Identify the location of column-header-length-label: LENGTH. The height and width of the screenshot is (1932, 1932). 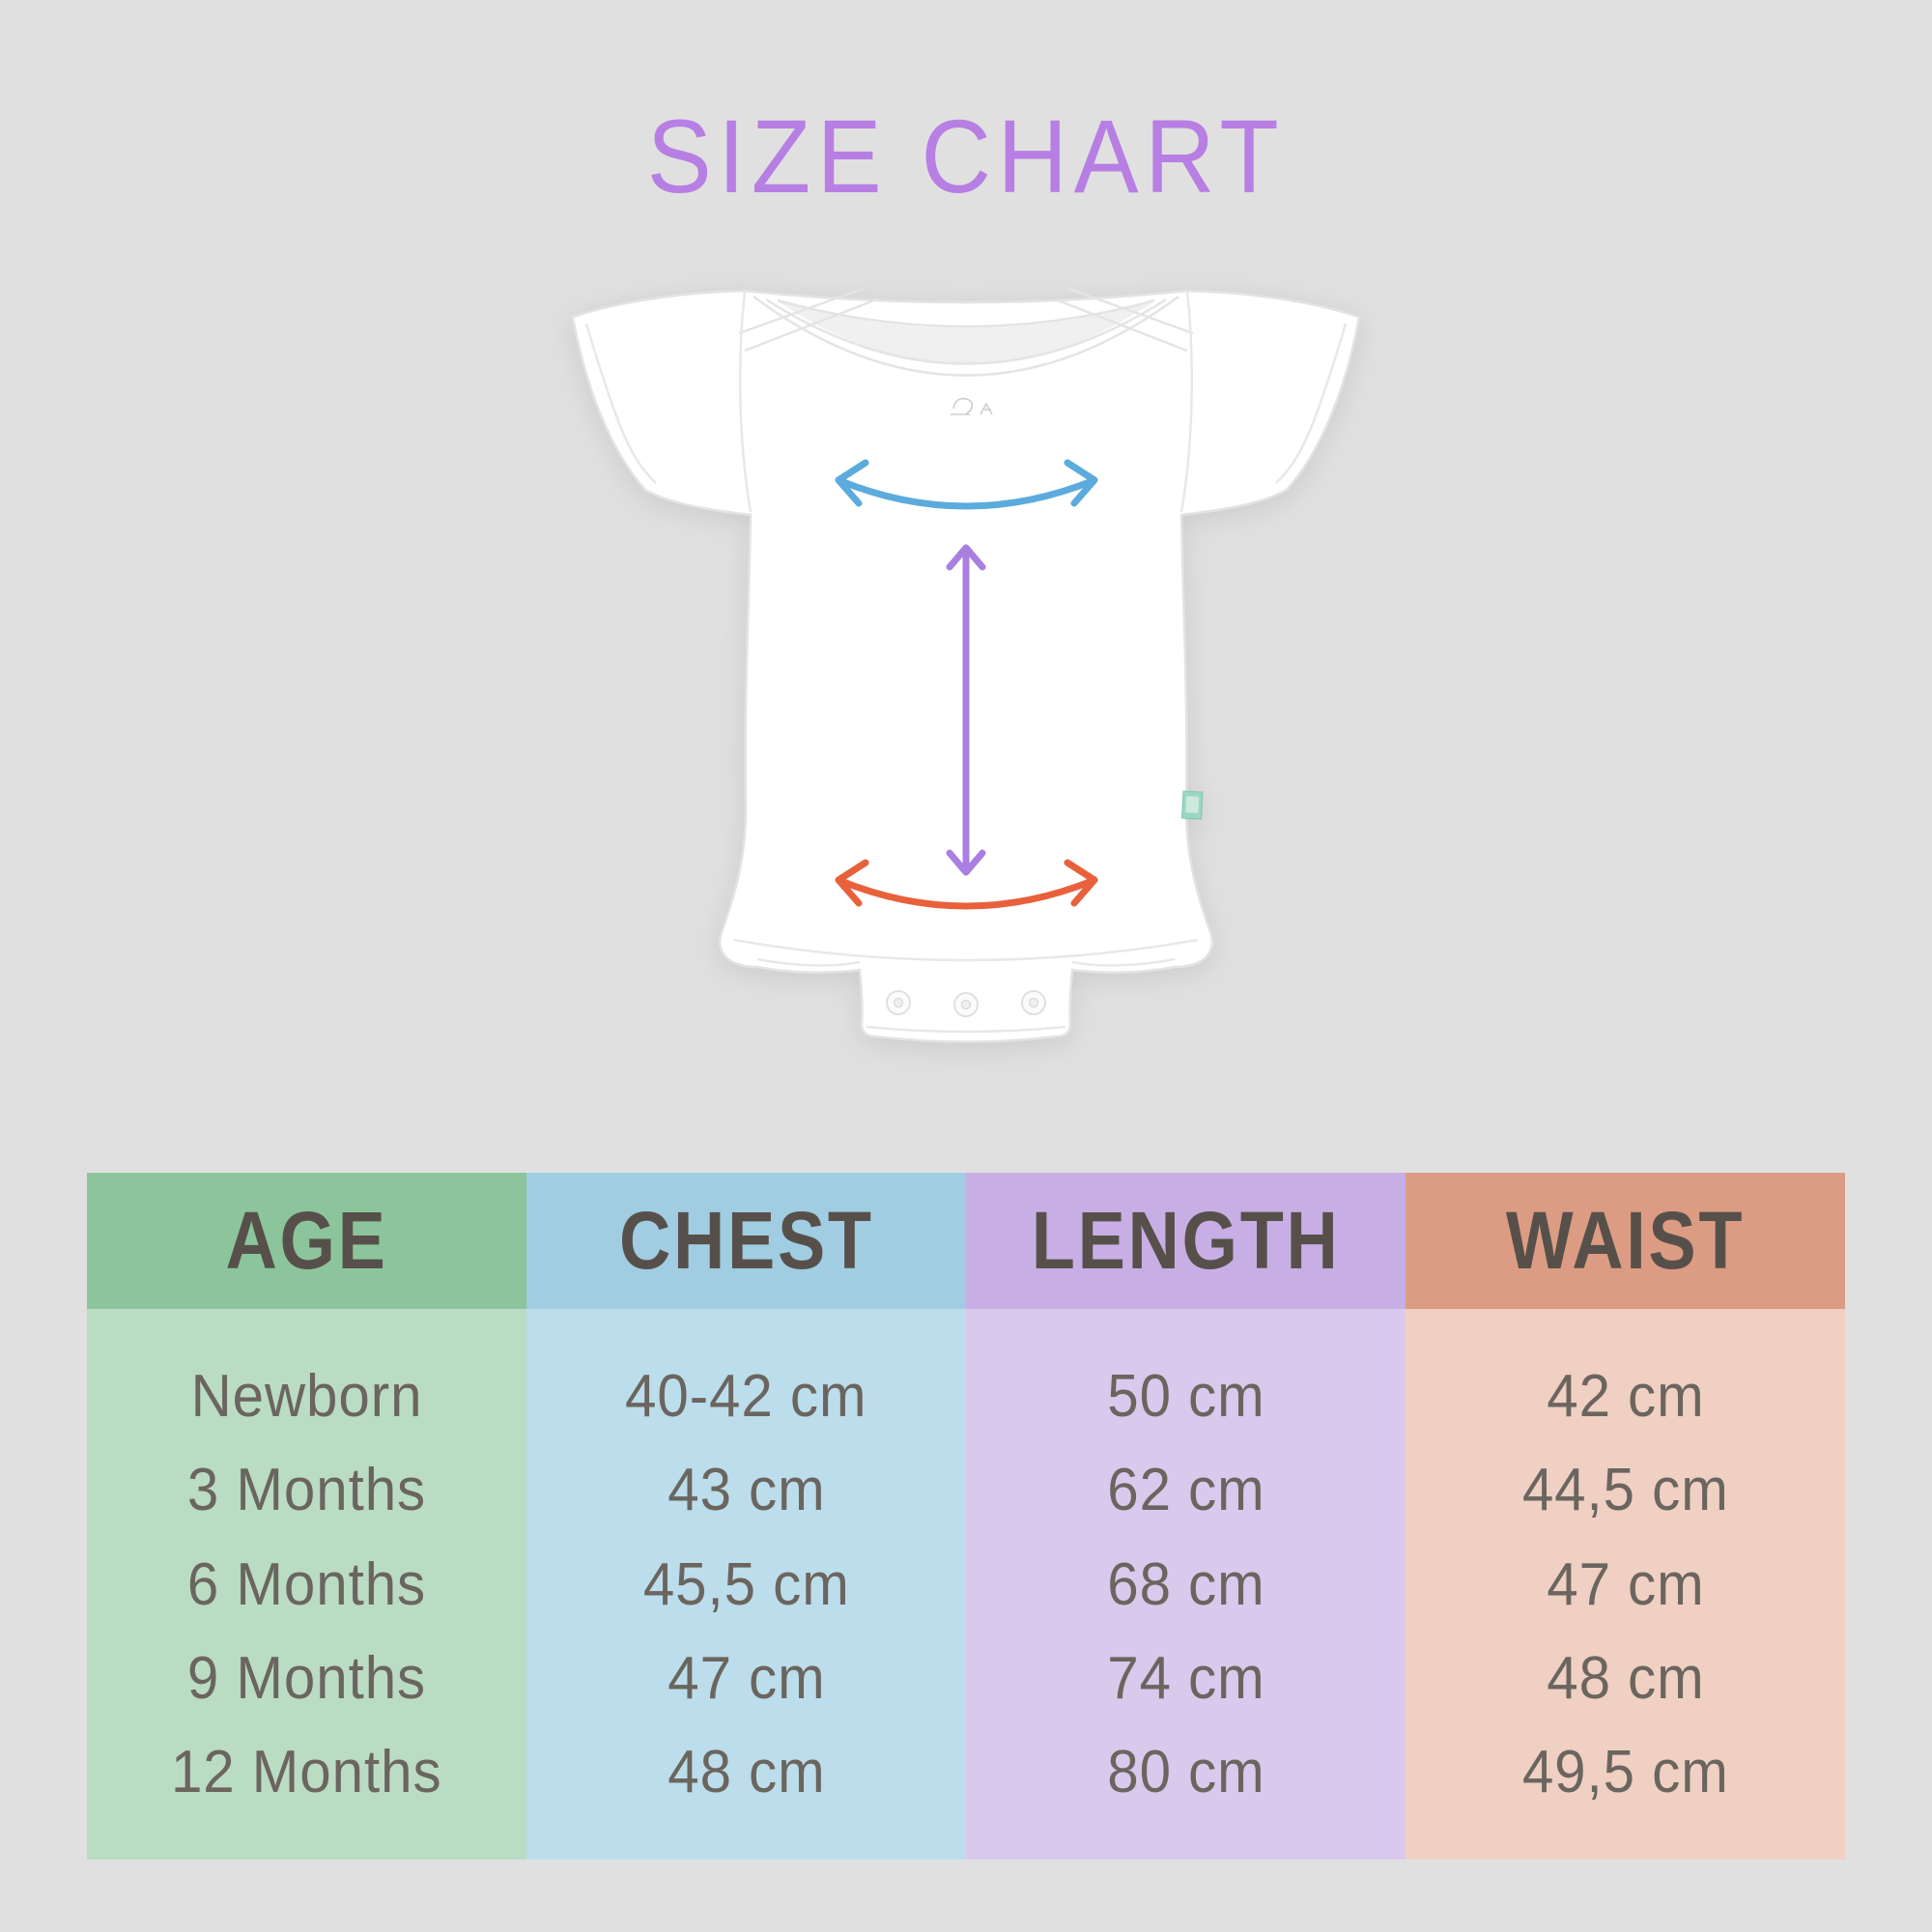
(1186, 1240).